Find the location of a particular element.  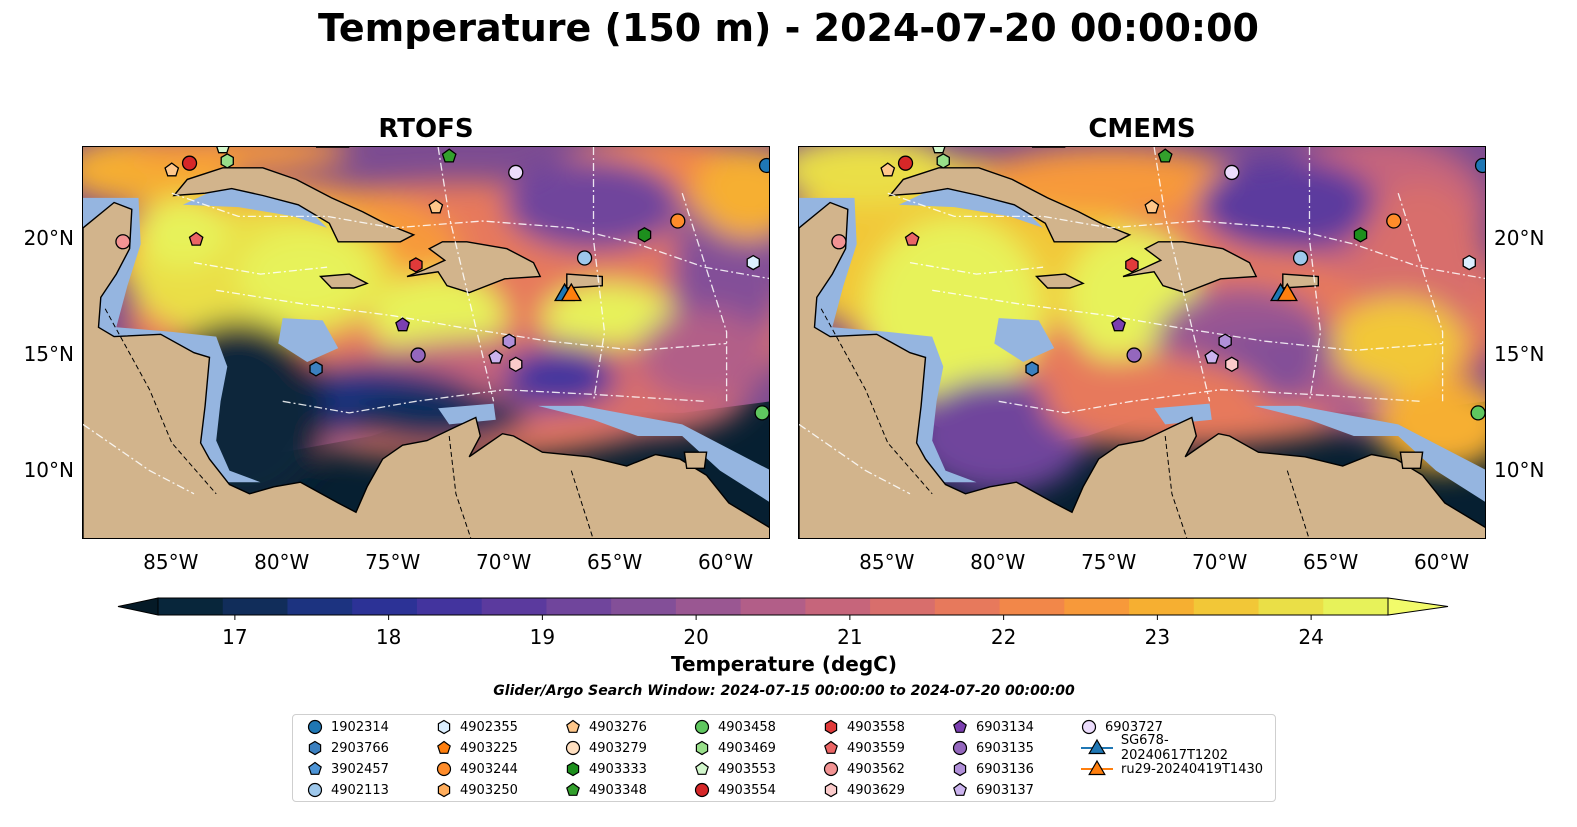

legend-item: 6903136 is located at coordinates (992, 769).